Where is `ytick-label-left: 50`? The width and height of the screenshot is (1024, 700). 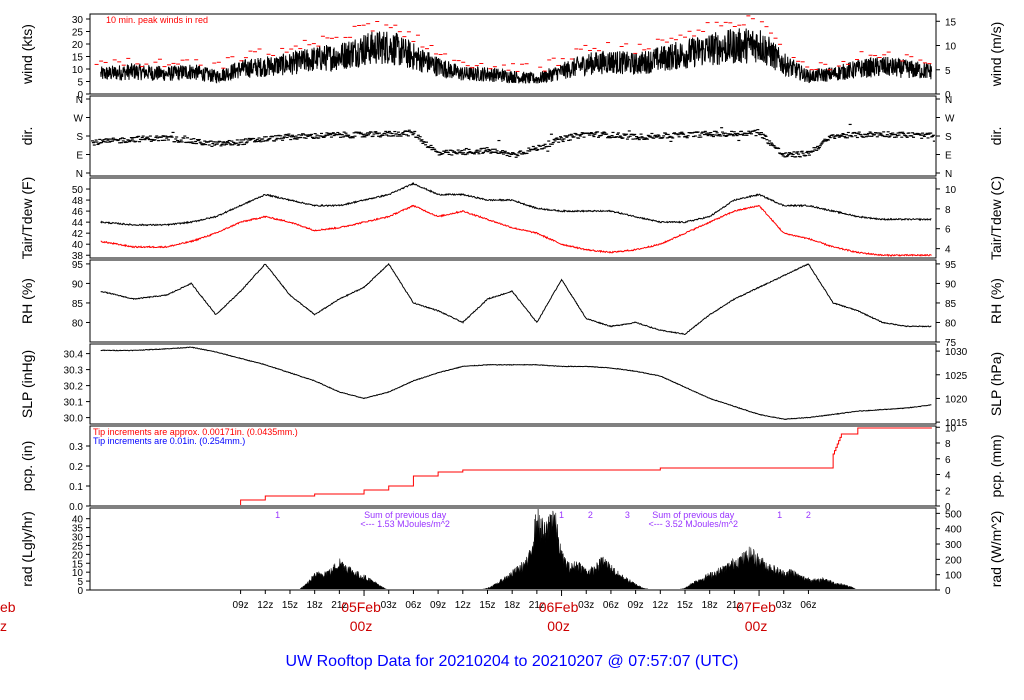 ytick-label-left: 50 is located at coordinates (78, 190).